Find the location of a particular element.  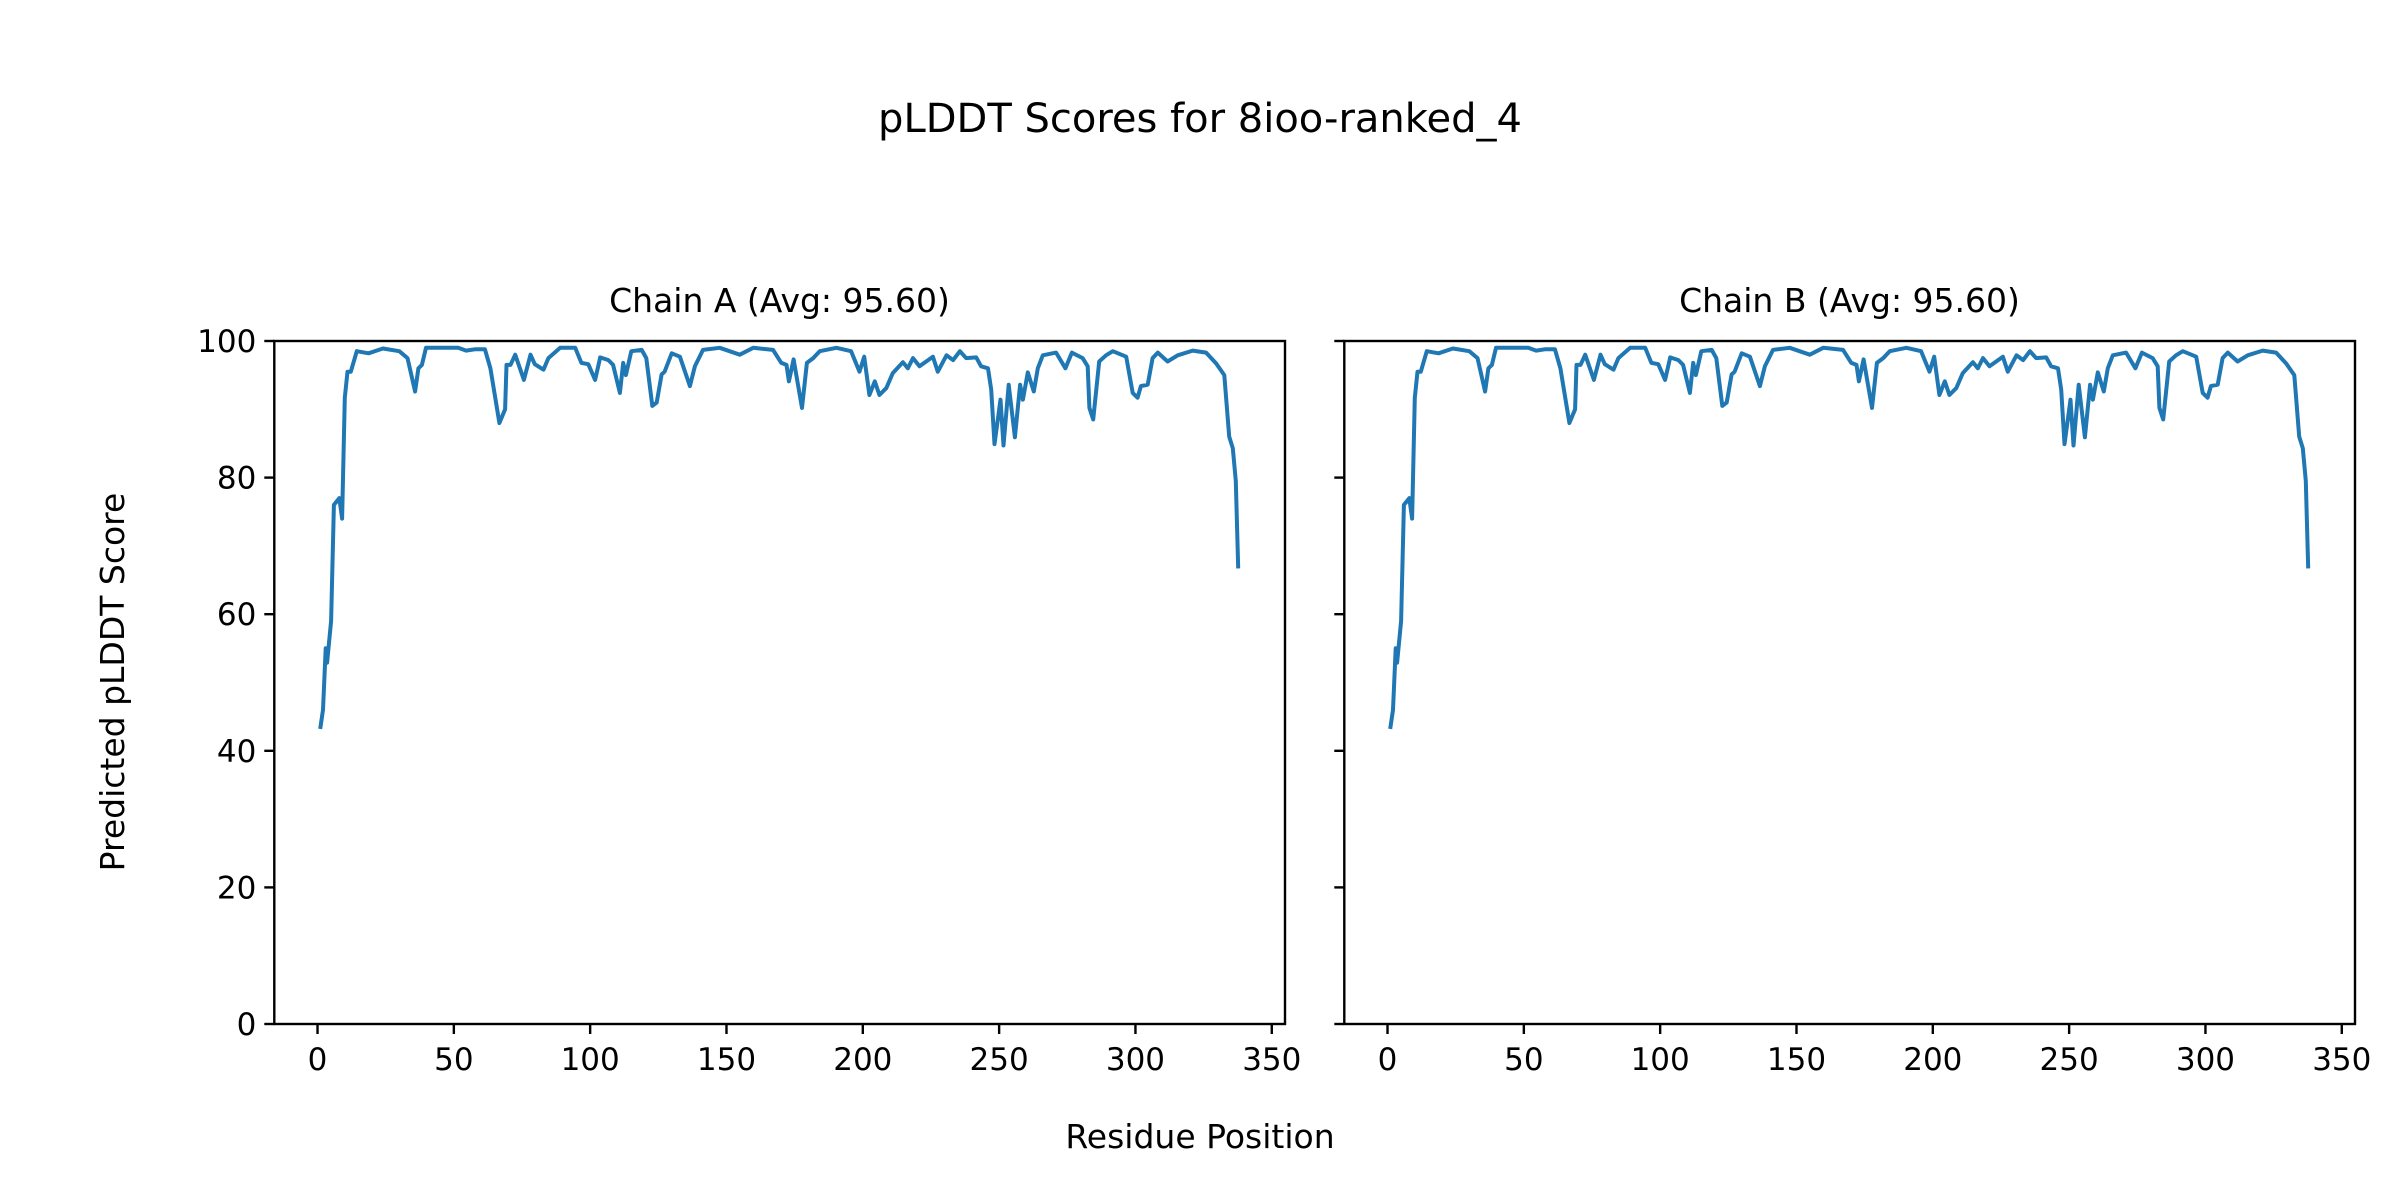

panel-title: Chain B (Avg: 95.60) is located at coordinates (1849, 300).